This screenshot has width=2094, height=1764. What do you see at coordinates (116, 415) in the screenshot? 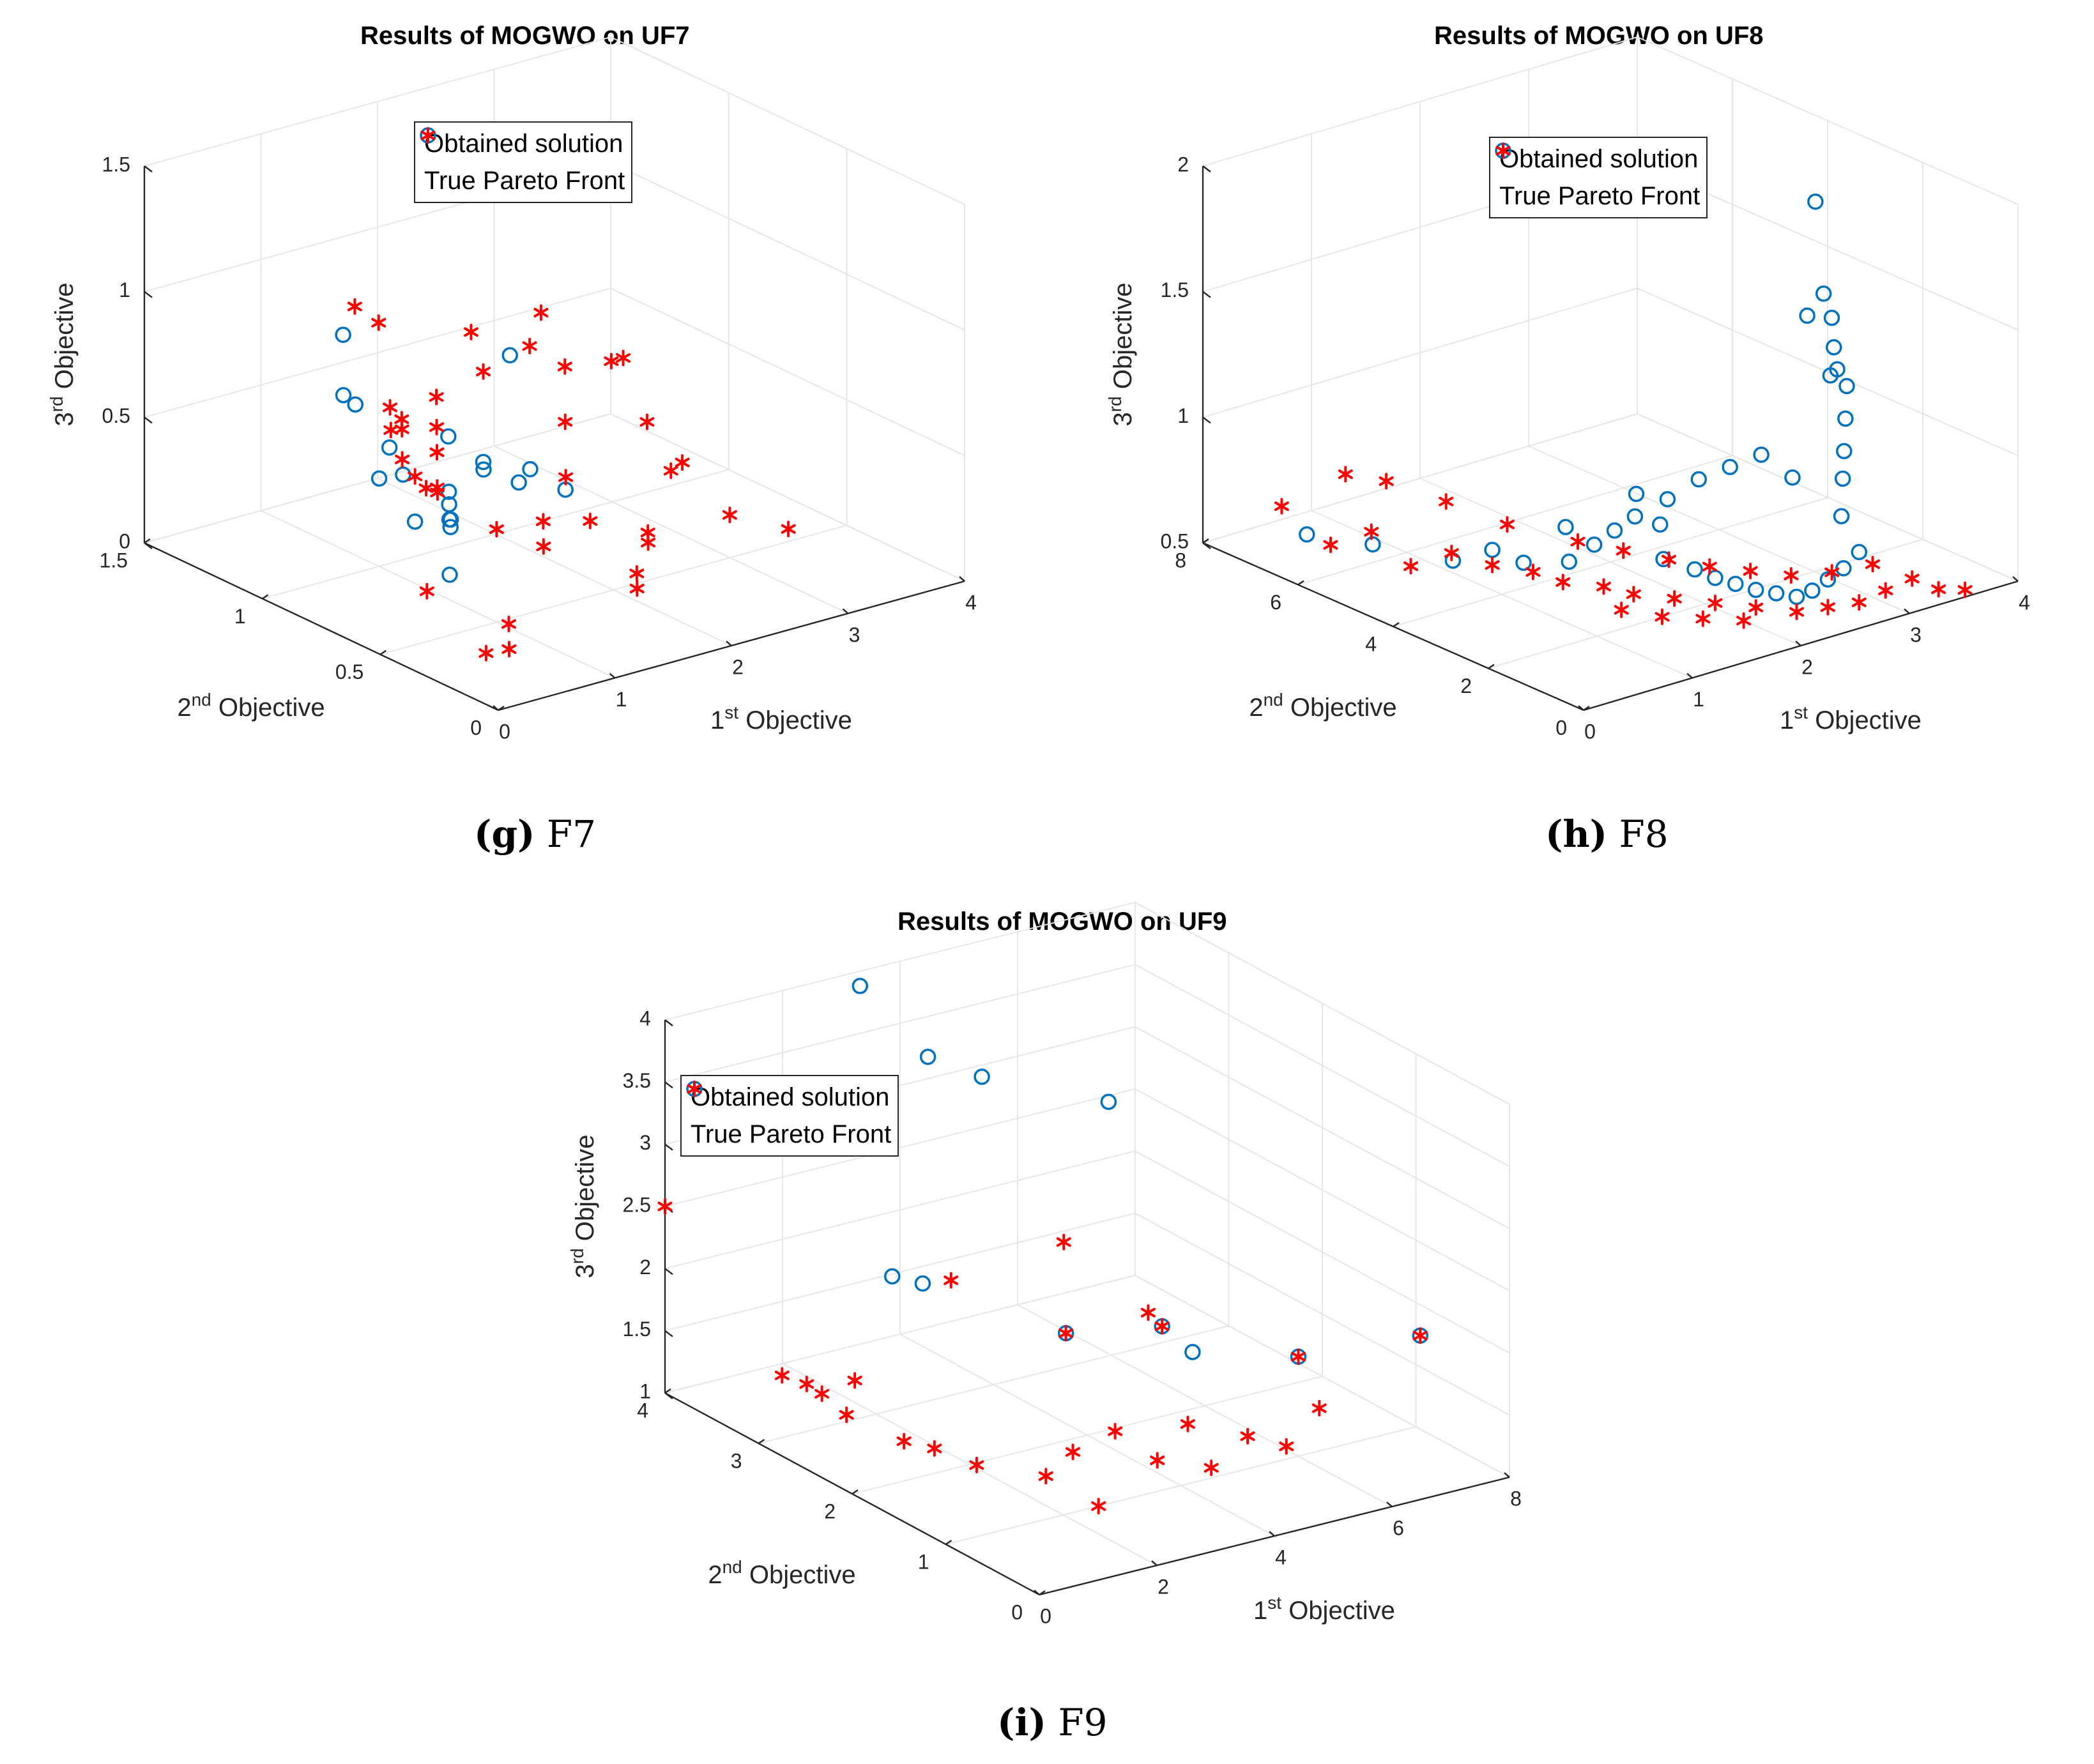
I see `z-tick-label: 0.5` at bounding box center [116, 415].